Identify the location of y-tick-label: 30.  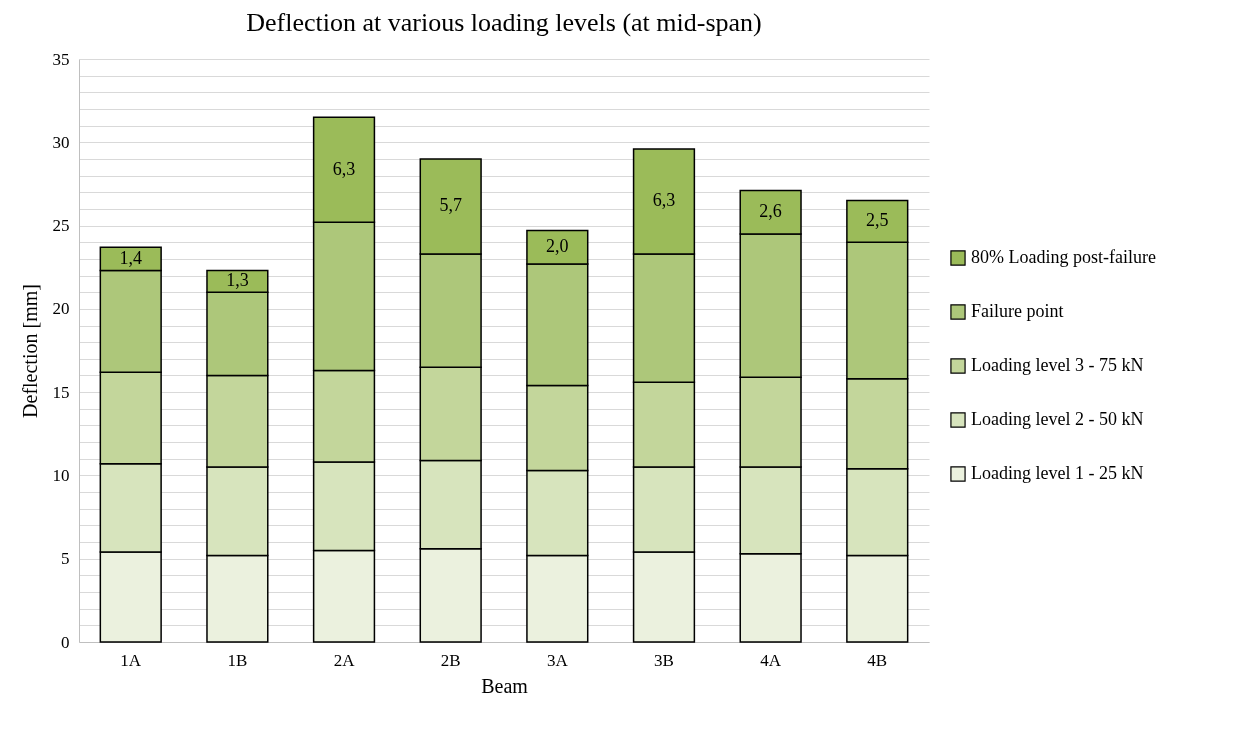
(61, 142).